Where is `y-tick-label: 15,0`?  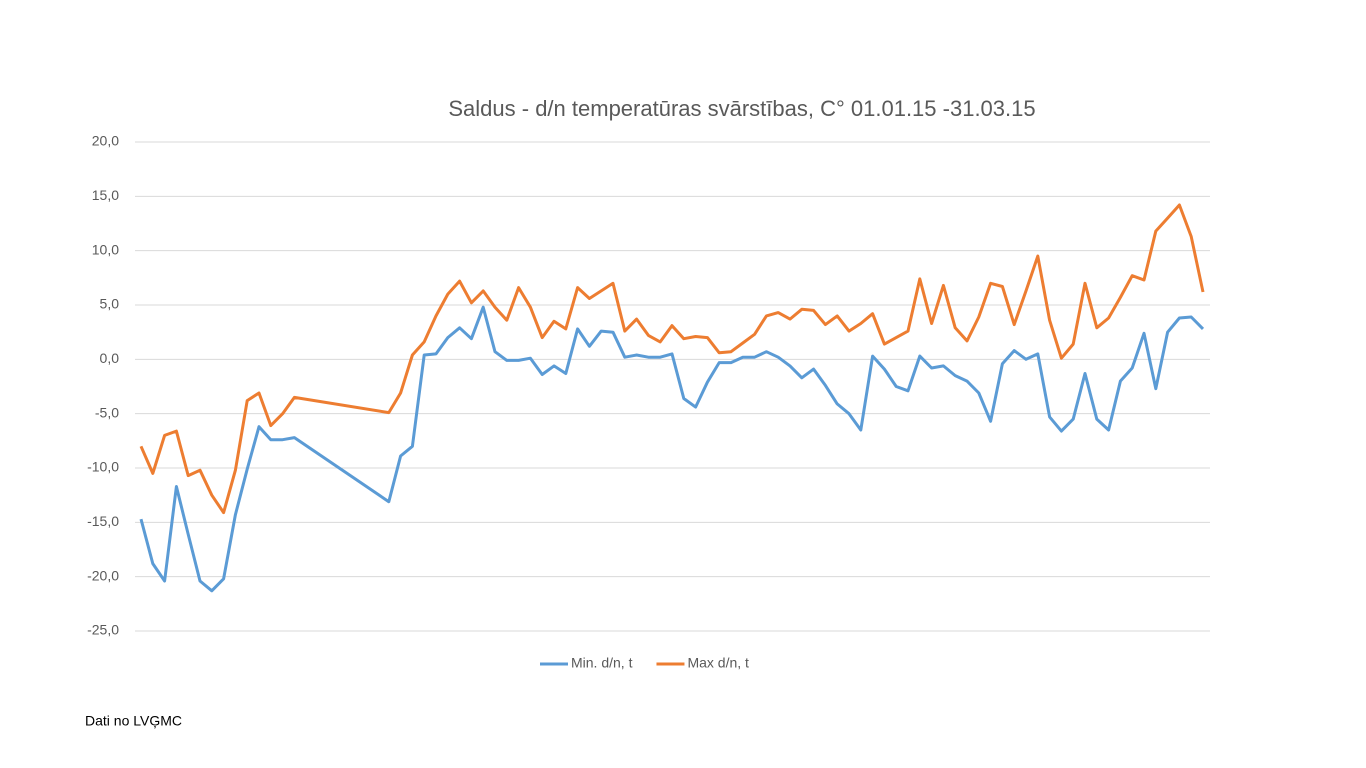 y-tick-label: 15,0 is located at coordinates (105, 195).